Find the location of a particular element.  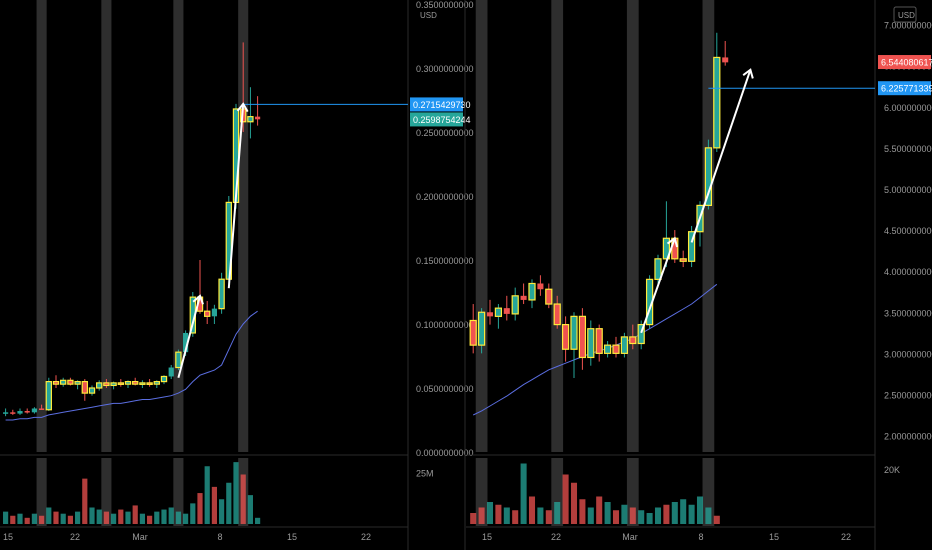

axis-unit-label: USD is located at coordinates (906, 15).